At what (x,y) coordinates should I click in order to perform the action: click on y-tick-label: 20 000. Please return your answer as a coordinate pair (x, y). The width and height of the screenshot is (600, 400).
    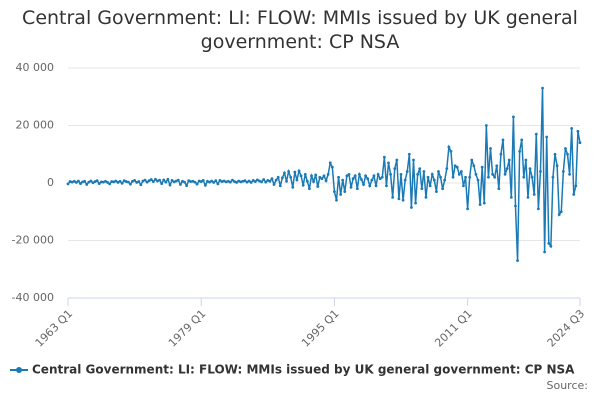
    Looking at the image, I should click on (35, 125).